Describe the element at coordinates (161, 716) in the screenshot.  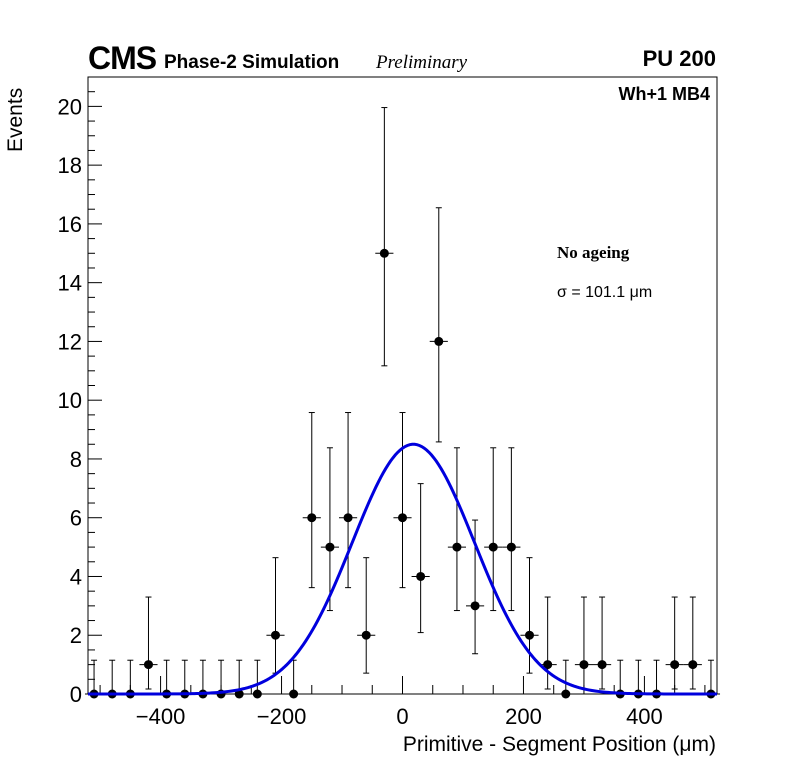
I see `x-tick-label: −400` at that location.